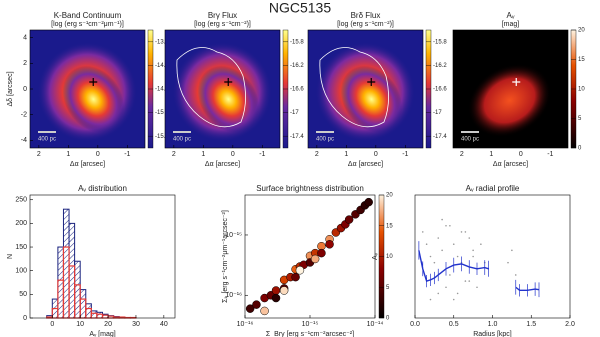 This screenshot has height=337, width=600. I want to click on colorbar-tick-label: 0, so click(580, 149).